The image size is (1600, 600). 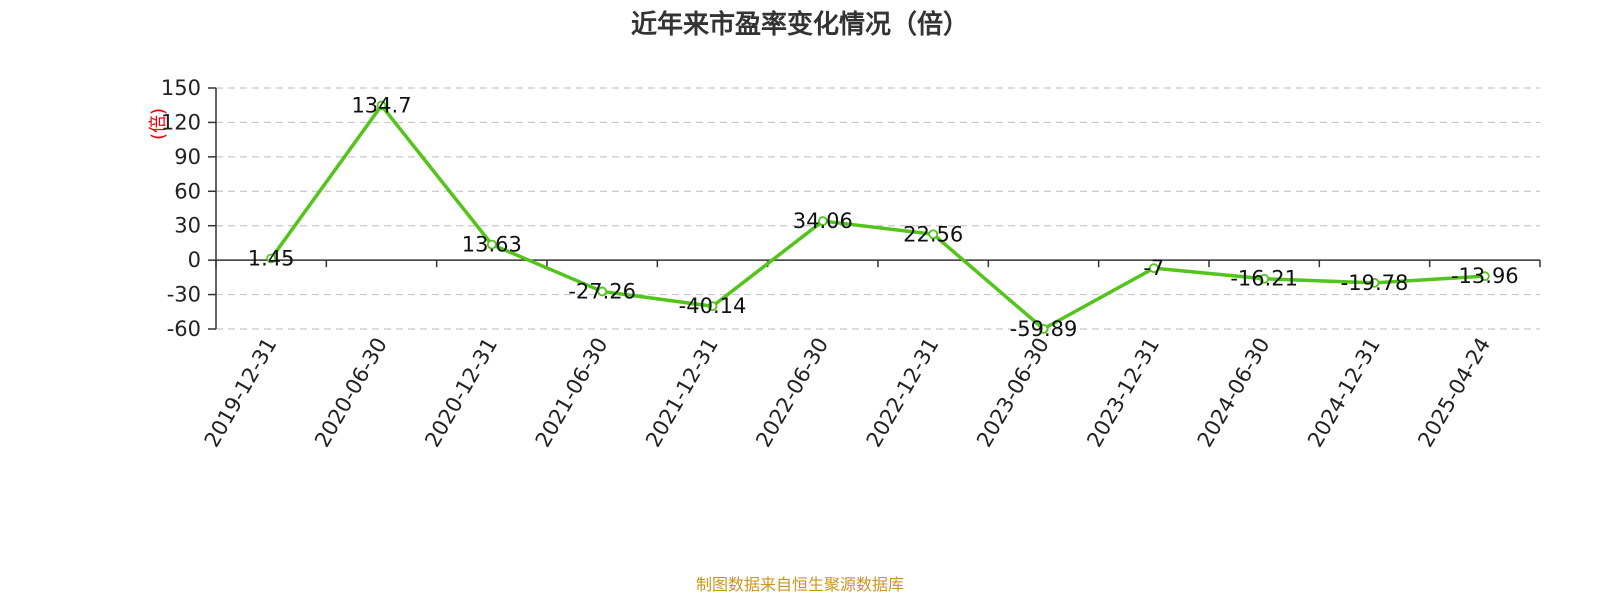 What do you see at coordinates (1123, 393) in the screenshot?
I see `x-tick-label: 2023-12-31` at bounding box center [1123, 393].